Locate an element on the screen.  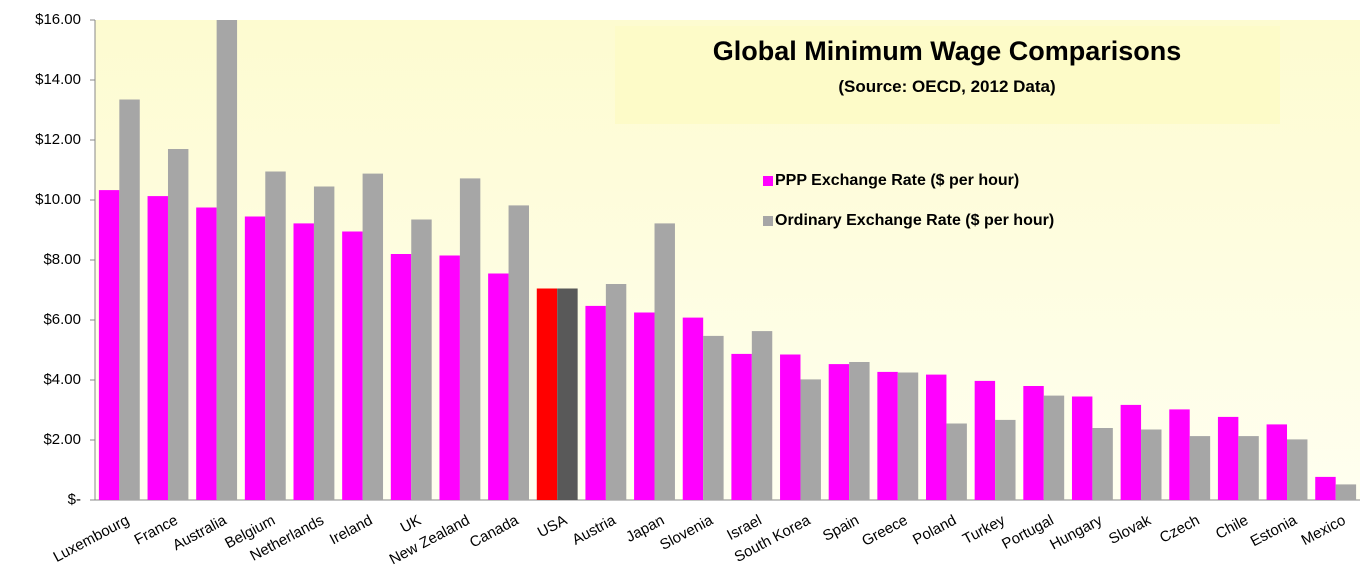
x-tick-label: Estonia is located at coordinates (1274, 530).